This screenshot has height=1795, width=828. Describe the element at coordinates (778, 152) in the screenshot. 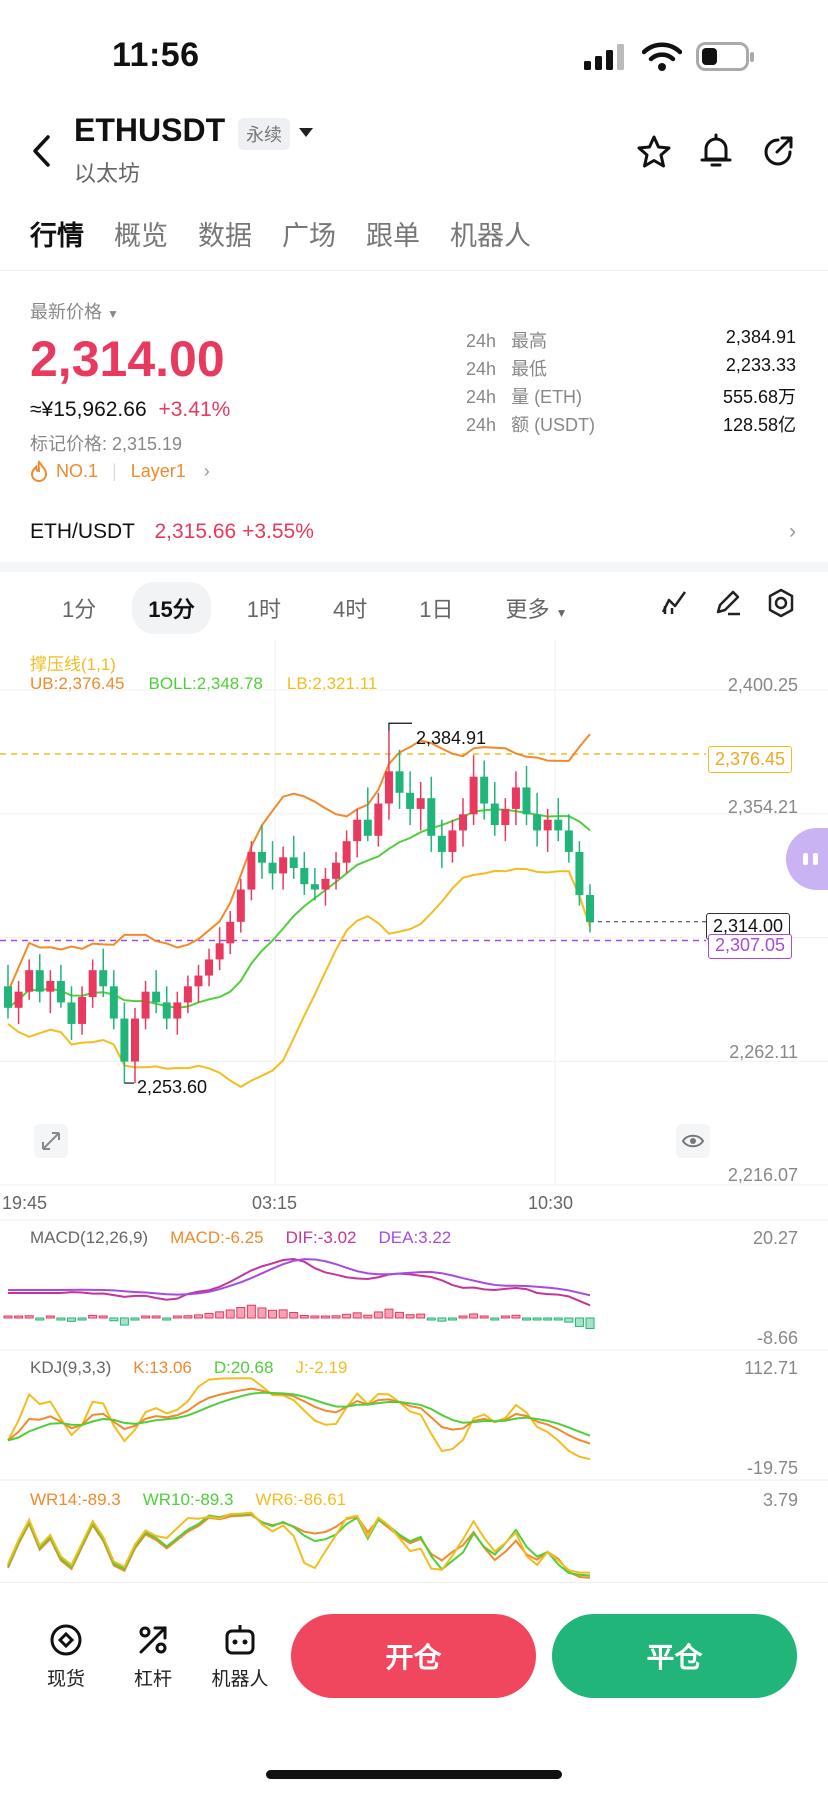

I see `share-icon` at that location.